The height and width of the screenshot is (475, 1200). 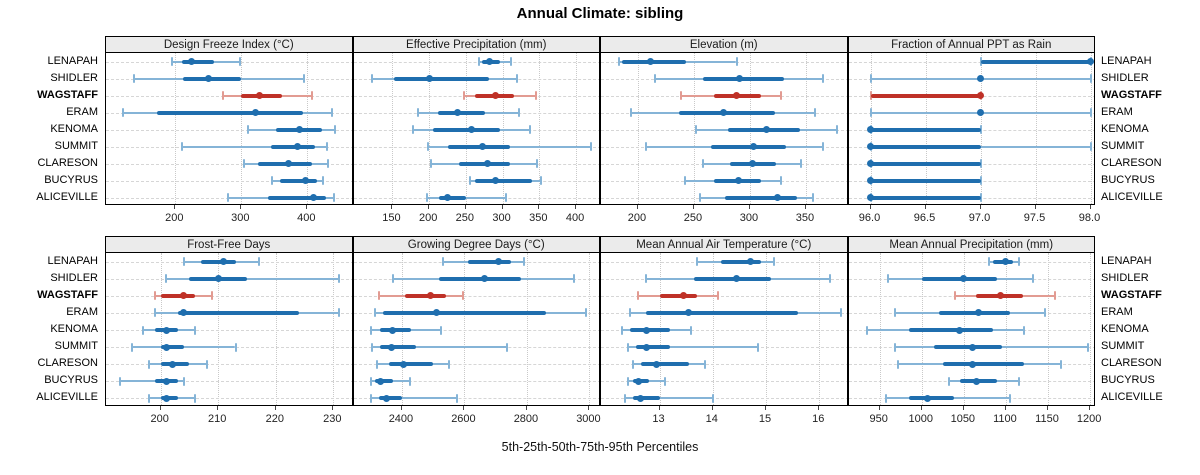 What do you see at coordinates (1123, 145) in the screenshot?
I see `station-label-right-summit: SUMMIT` at bounding box center [1123, 145].